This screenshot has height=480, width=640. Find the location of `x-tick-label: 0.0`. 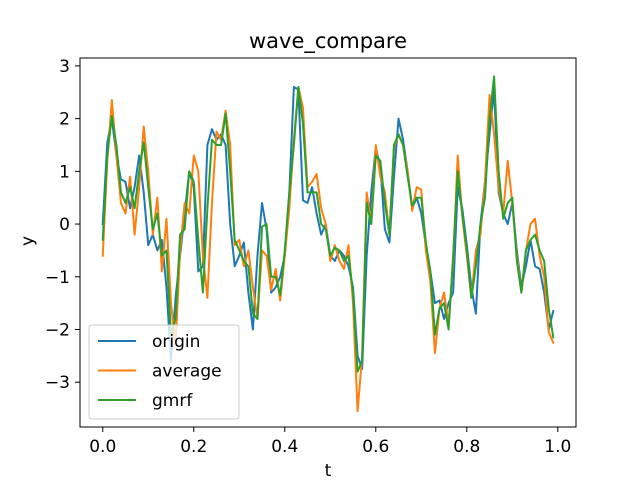

x-tick-label: 0.0 is located at coordinates (102, 447).